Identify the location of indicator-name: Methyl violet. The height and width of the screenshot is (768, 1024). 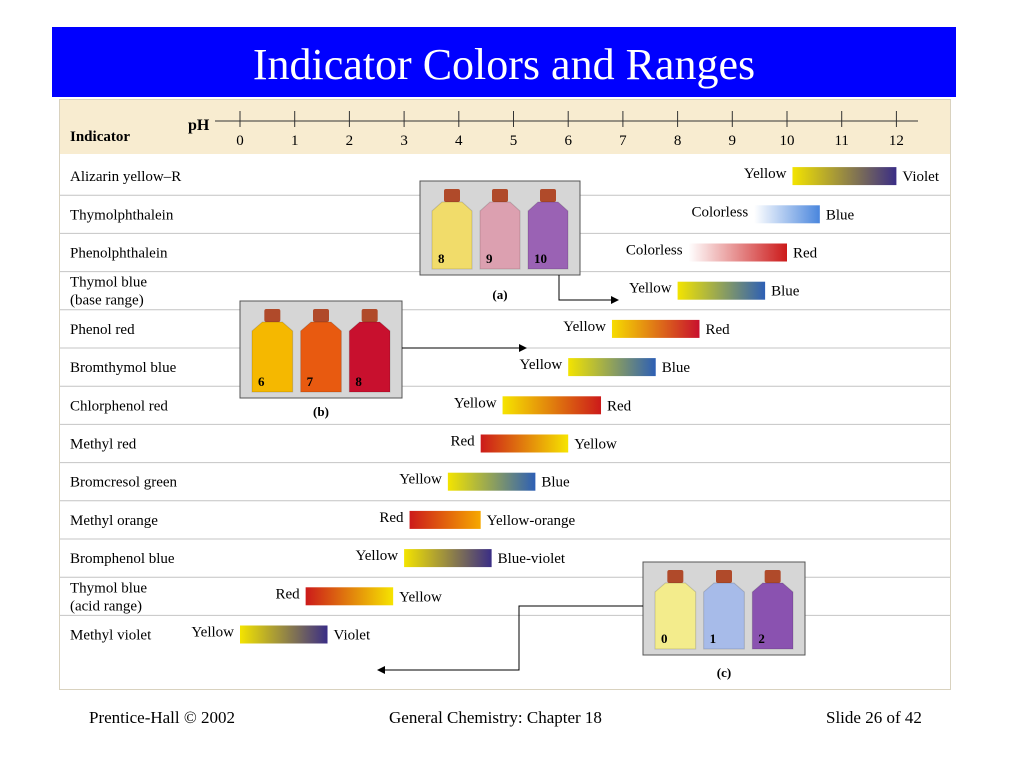
(111, 636).